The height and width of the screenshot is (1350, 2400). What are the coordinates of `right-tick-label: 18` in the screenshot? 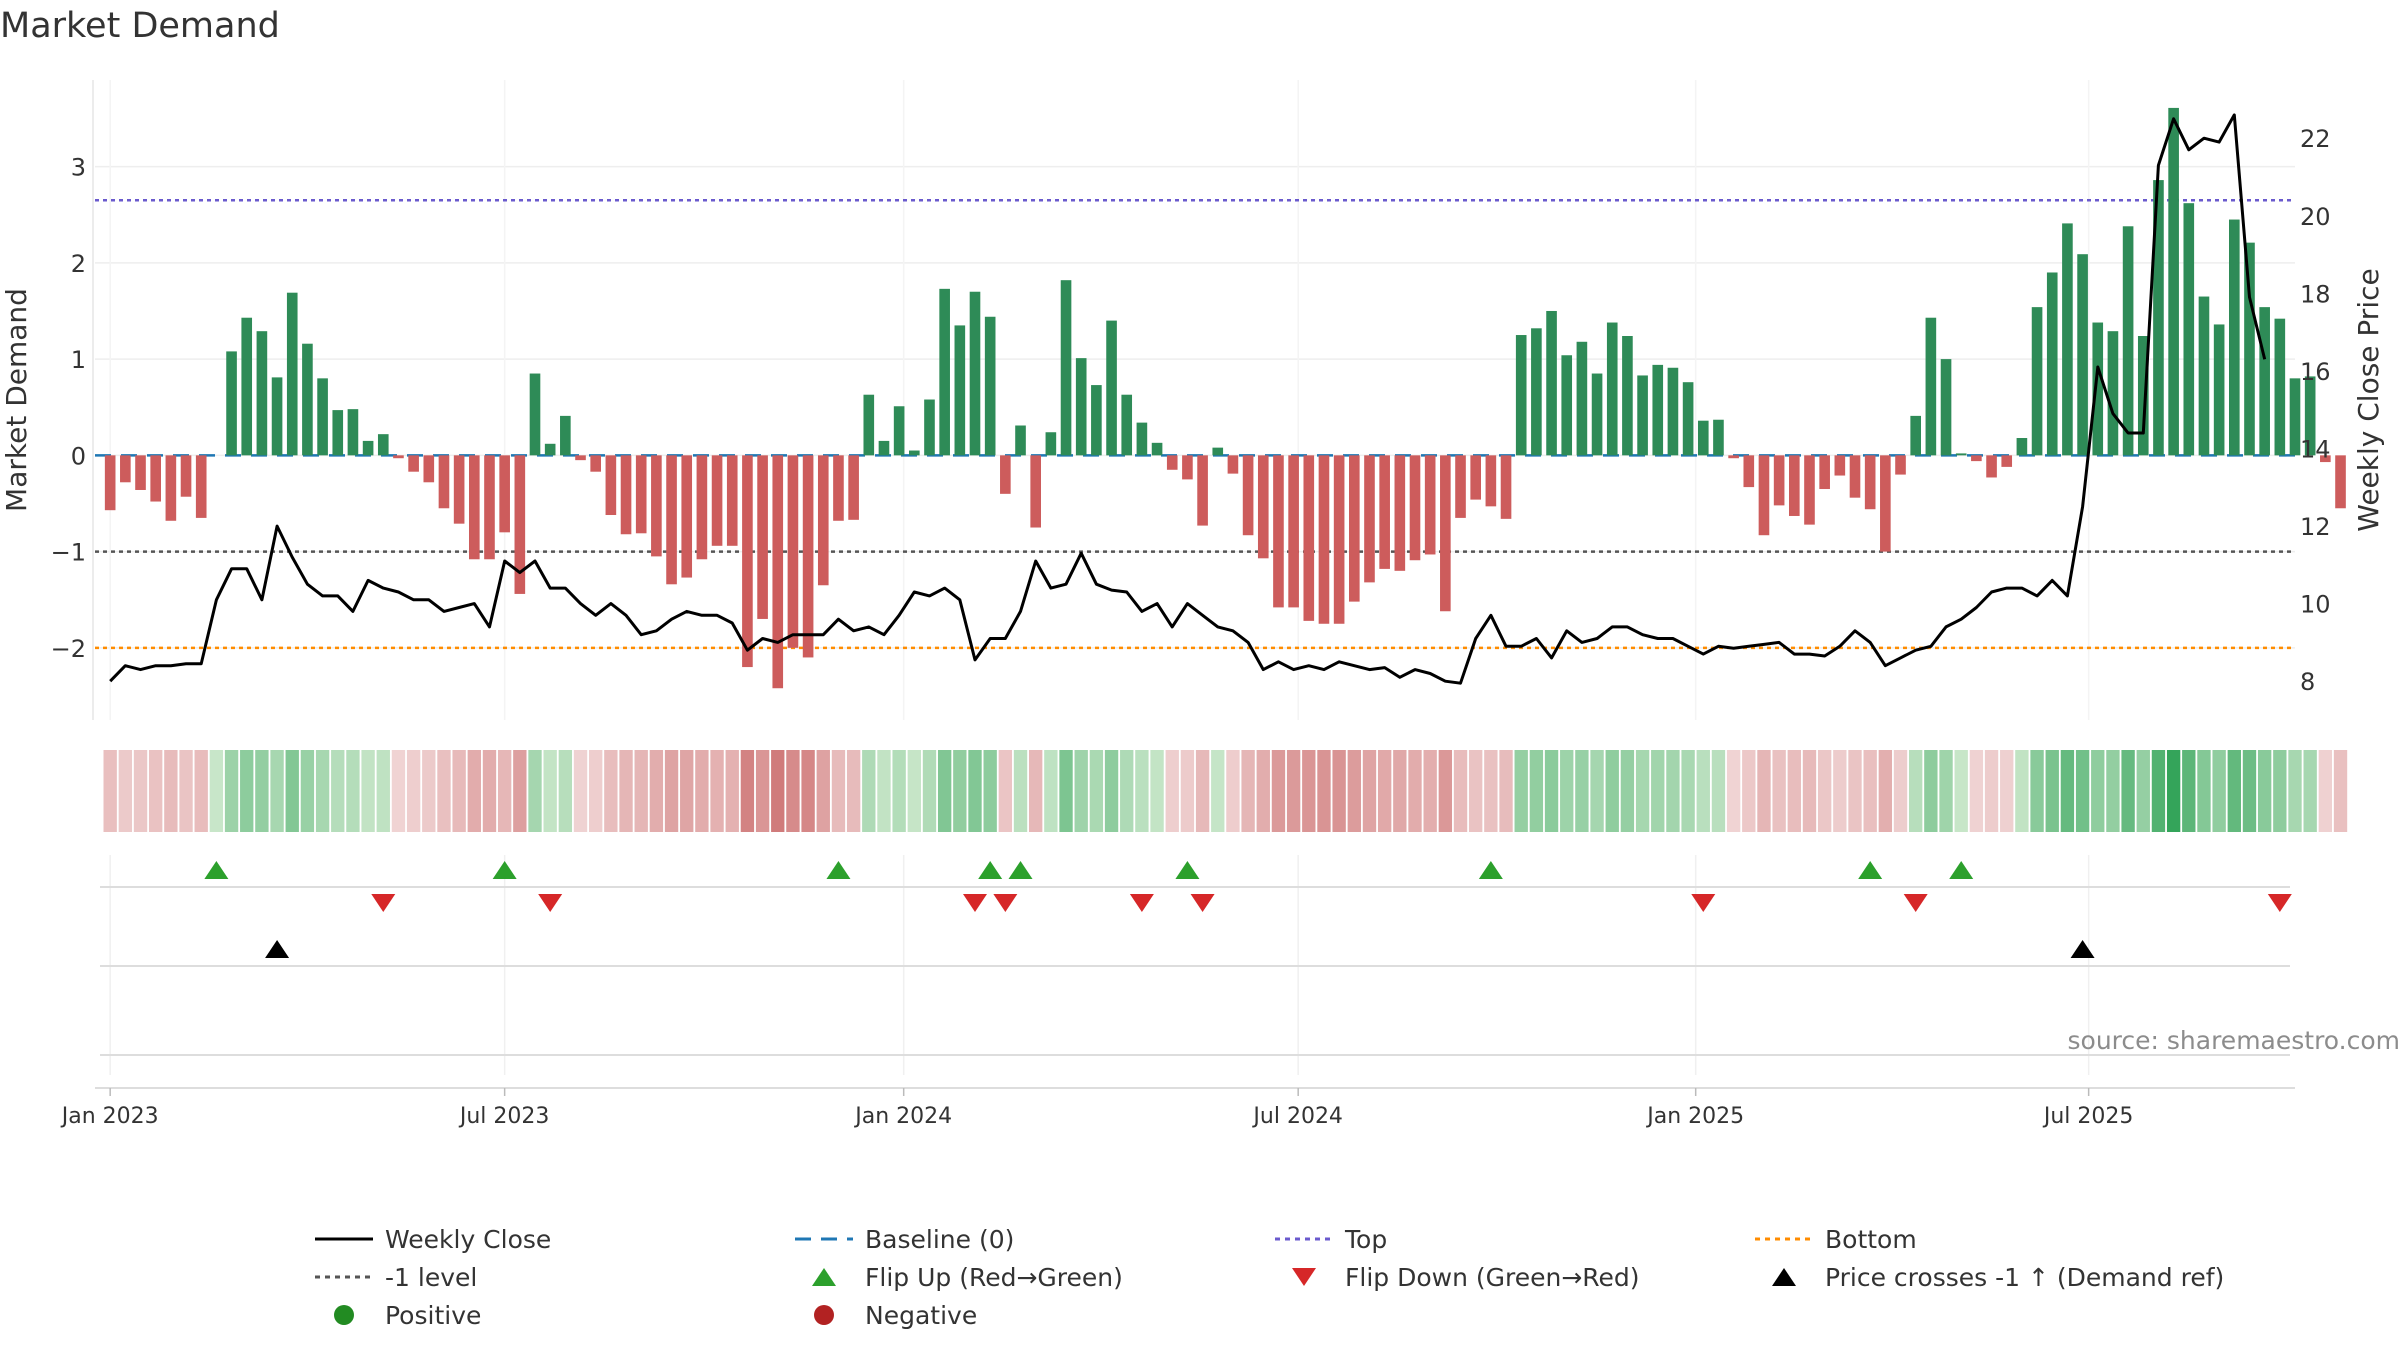 It's located at (2315, 294).